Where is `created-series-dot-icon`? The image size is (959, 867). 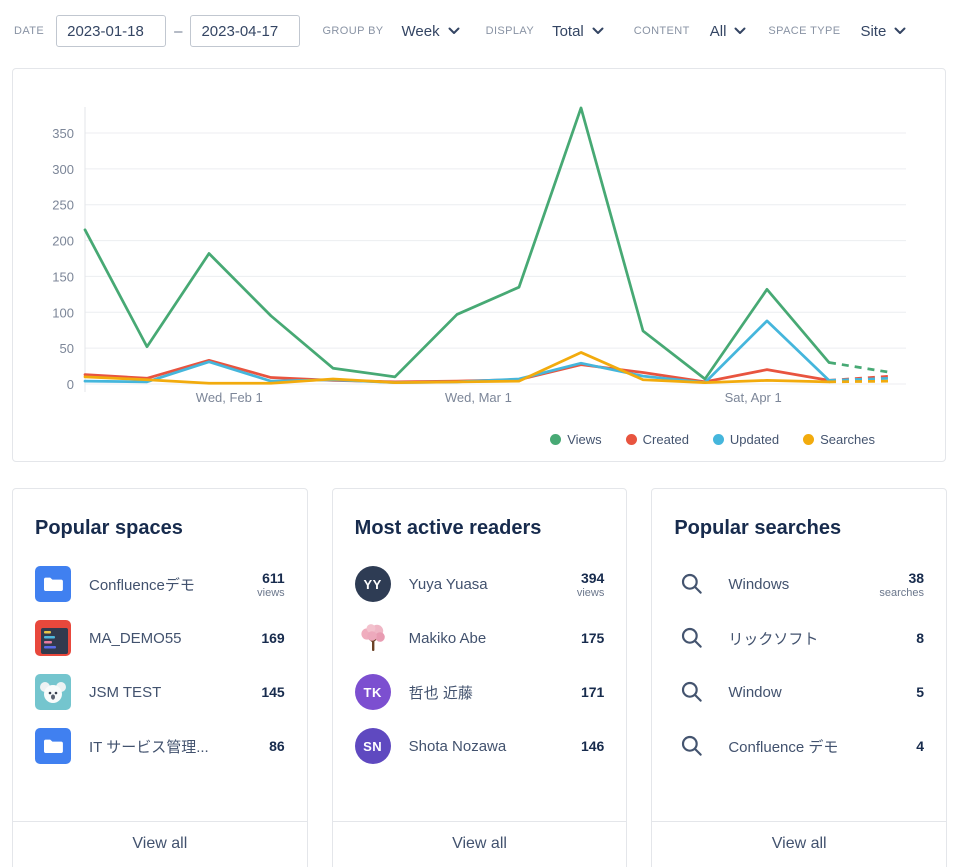 created-series-dot-icon is located at coordinates (631, 439).